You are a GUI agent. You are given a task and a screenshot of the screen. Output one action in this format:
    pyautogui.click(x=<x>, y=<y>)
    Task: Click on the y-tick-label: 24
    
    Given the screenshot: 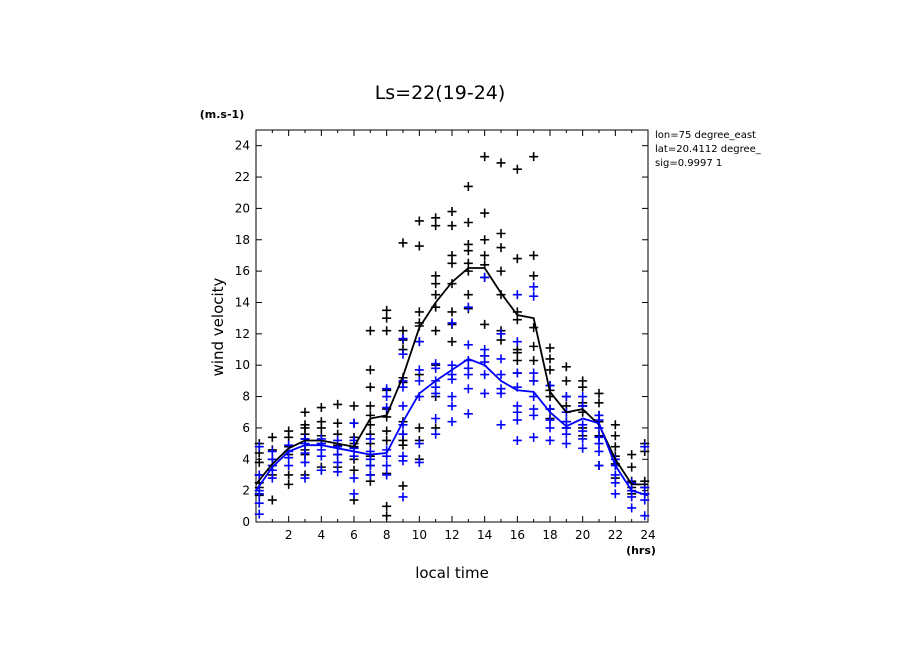 What is the action you would take?
    pyautogui.click(x=242, y=146)
    